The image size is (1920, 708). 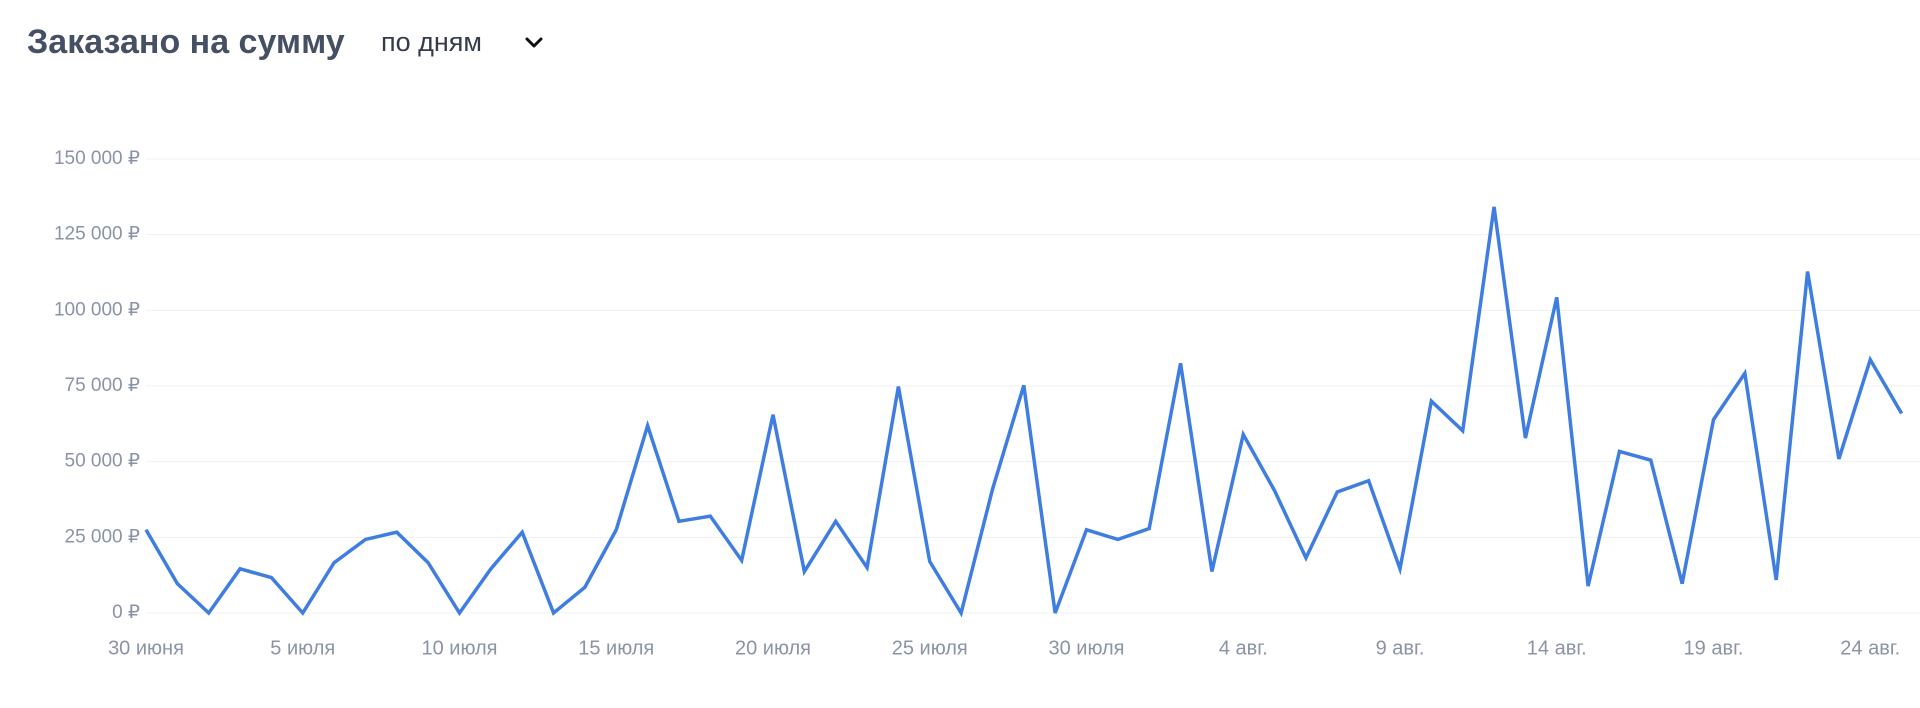 I want to click on y-tick-label: 0 ₽, so click(x=126, y=612).